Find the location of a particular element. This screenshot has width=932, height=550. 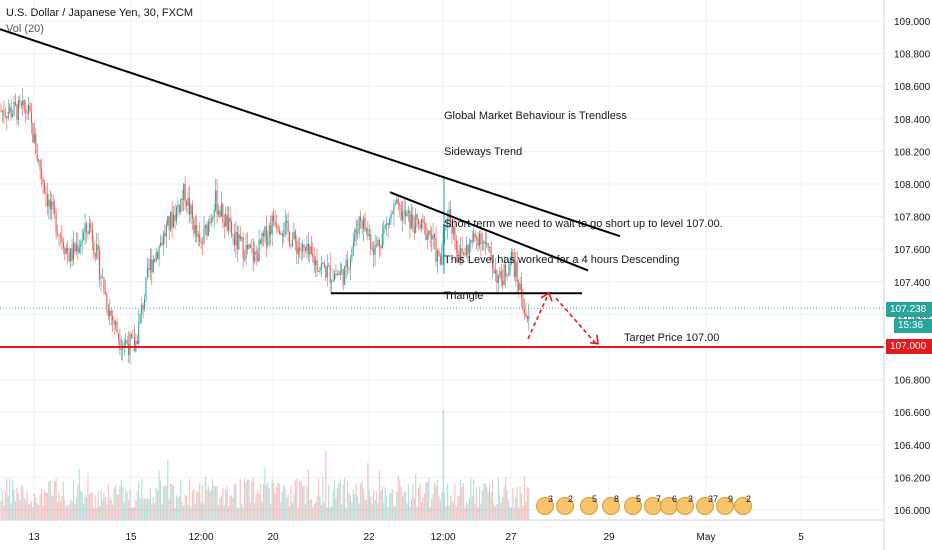

economic-event-marker: 37 is located at coordinates (710, 506).